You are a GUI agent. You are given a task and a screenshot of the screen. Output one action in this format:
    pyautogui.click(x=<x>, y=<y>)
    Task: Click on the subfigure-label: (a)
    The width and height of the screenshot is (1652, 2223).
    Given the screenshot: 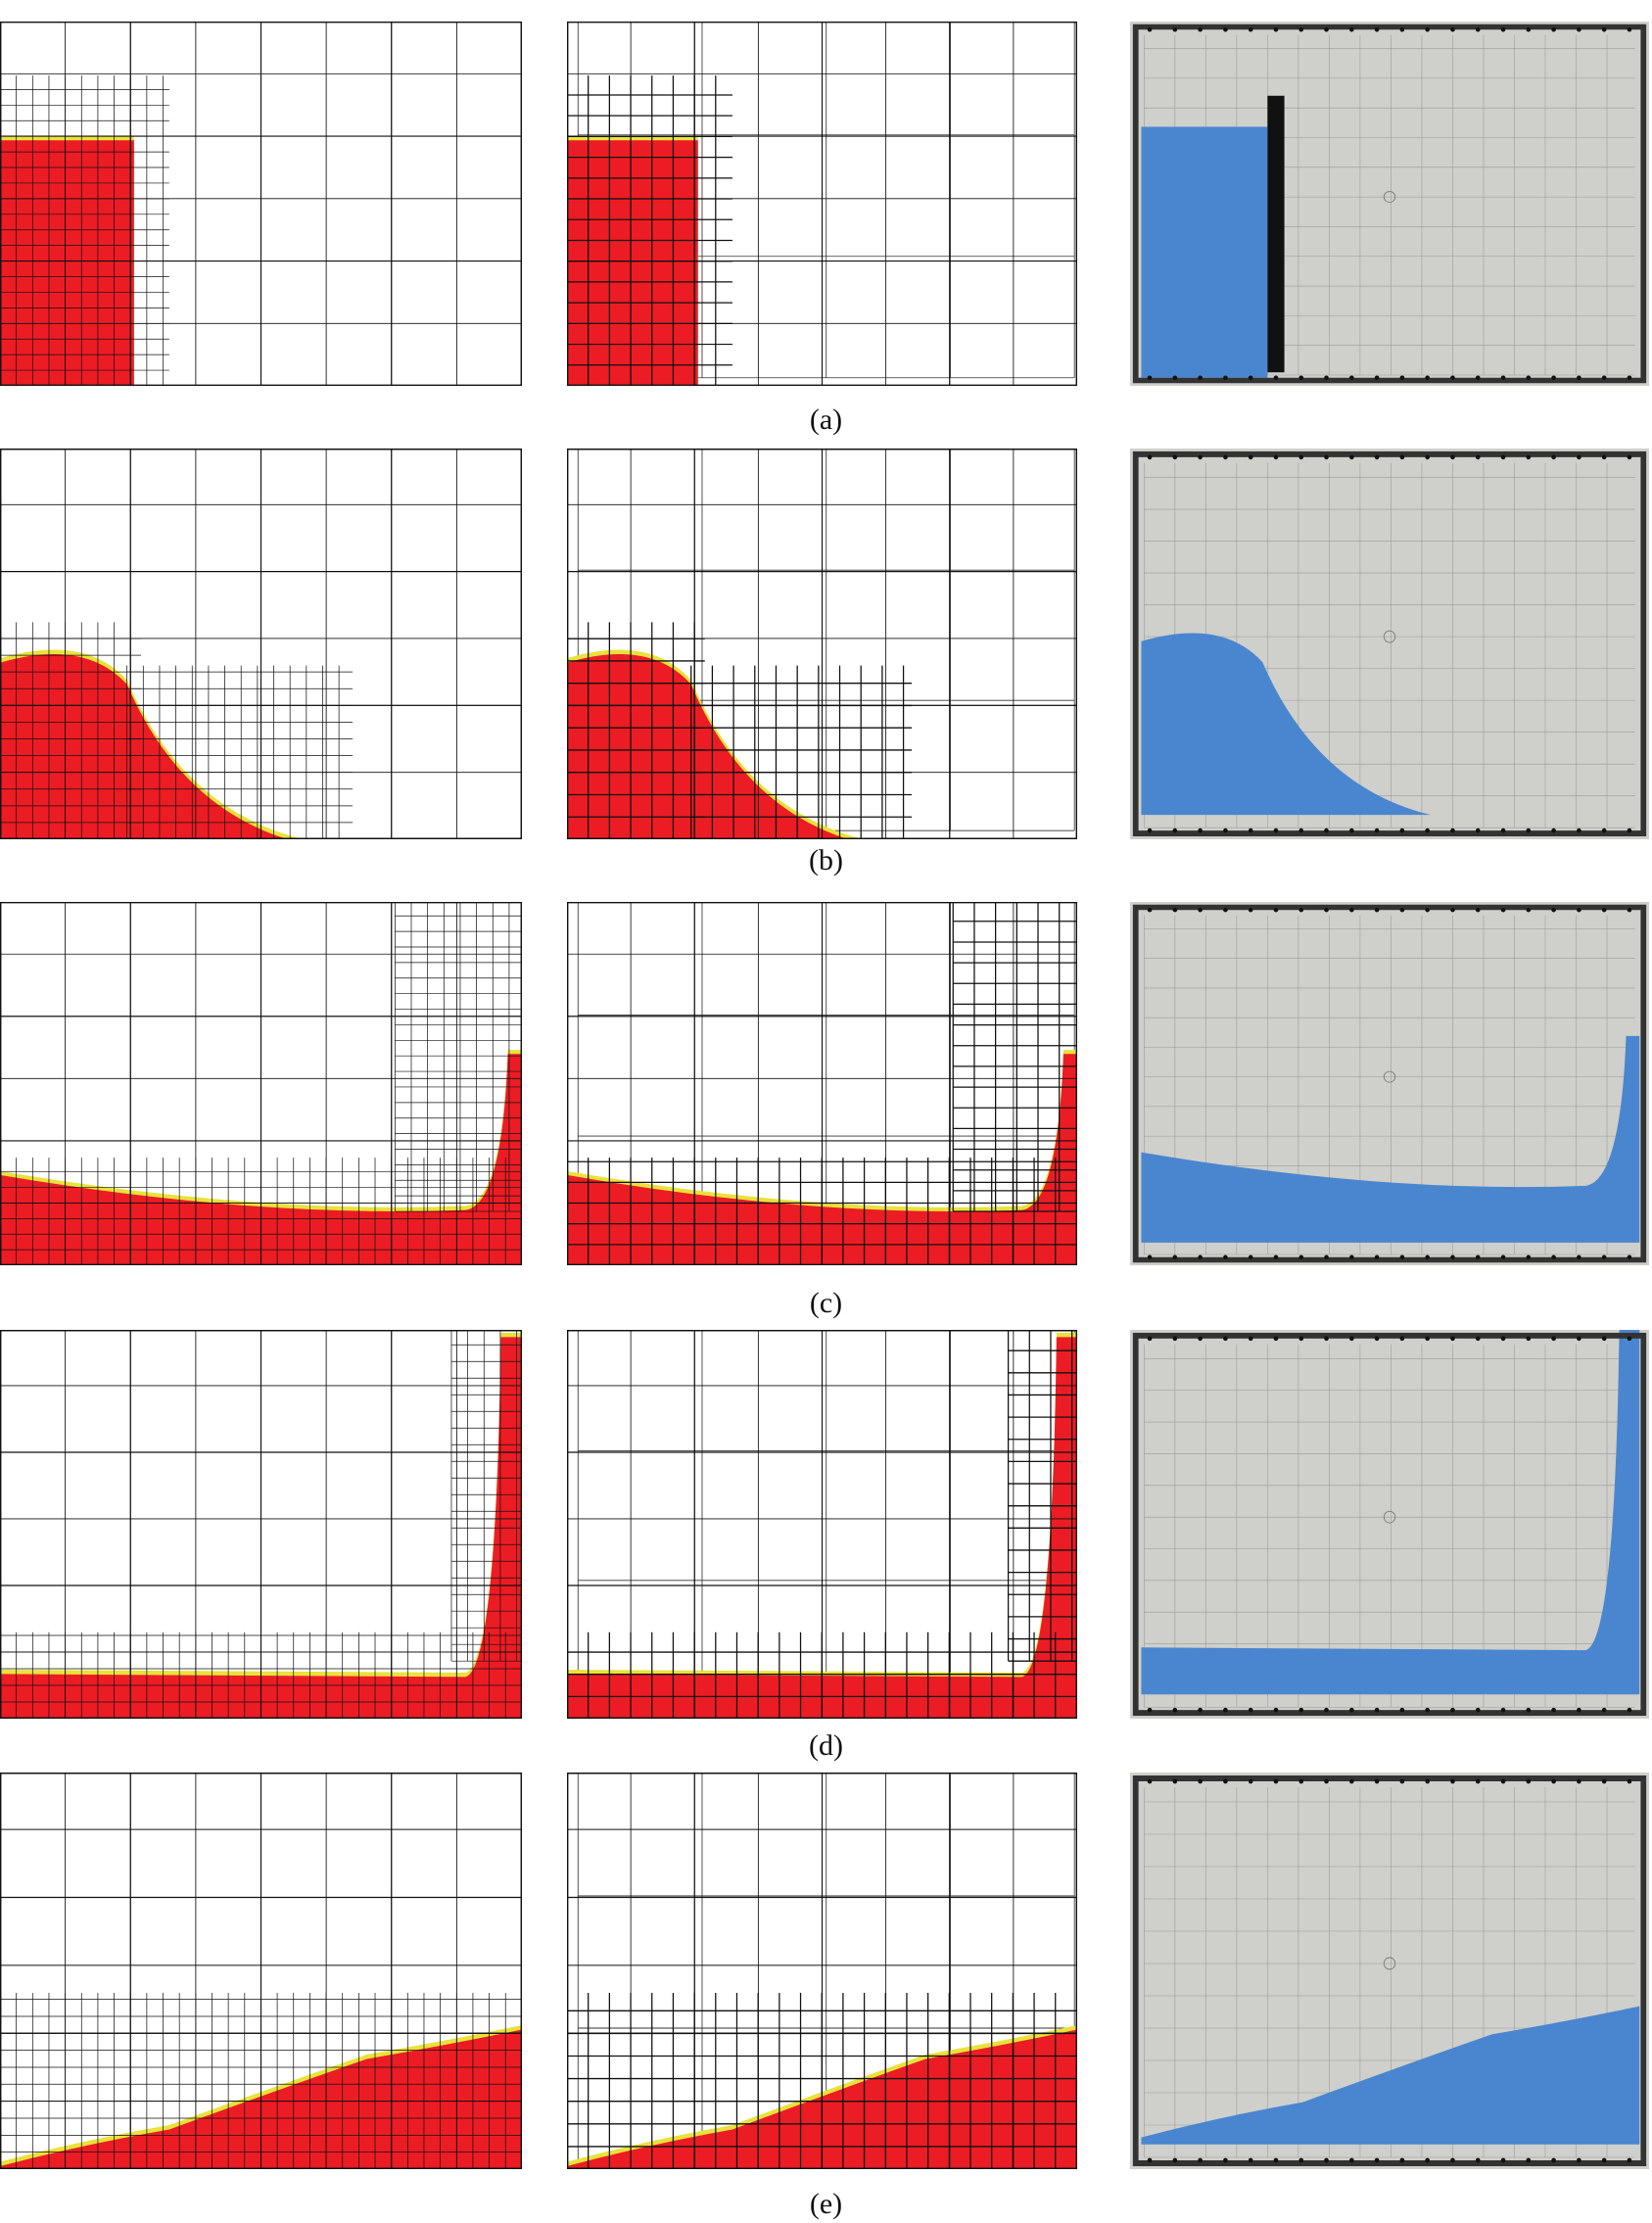 What is the action you would take?
    pyautogui.click(x=826, y=419)
    